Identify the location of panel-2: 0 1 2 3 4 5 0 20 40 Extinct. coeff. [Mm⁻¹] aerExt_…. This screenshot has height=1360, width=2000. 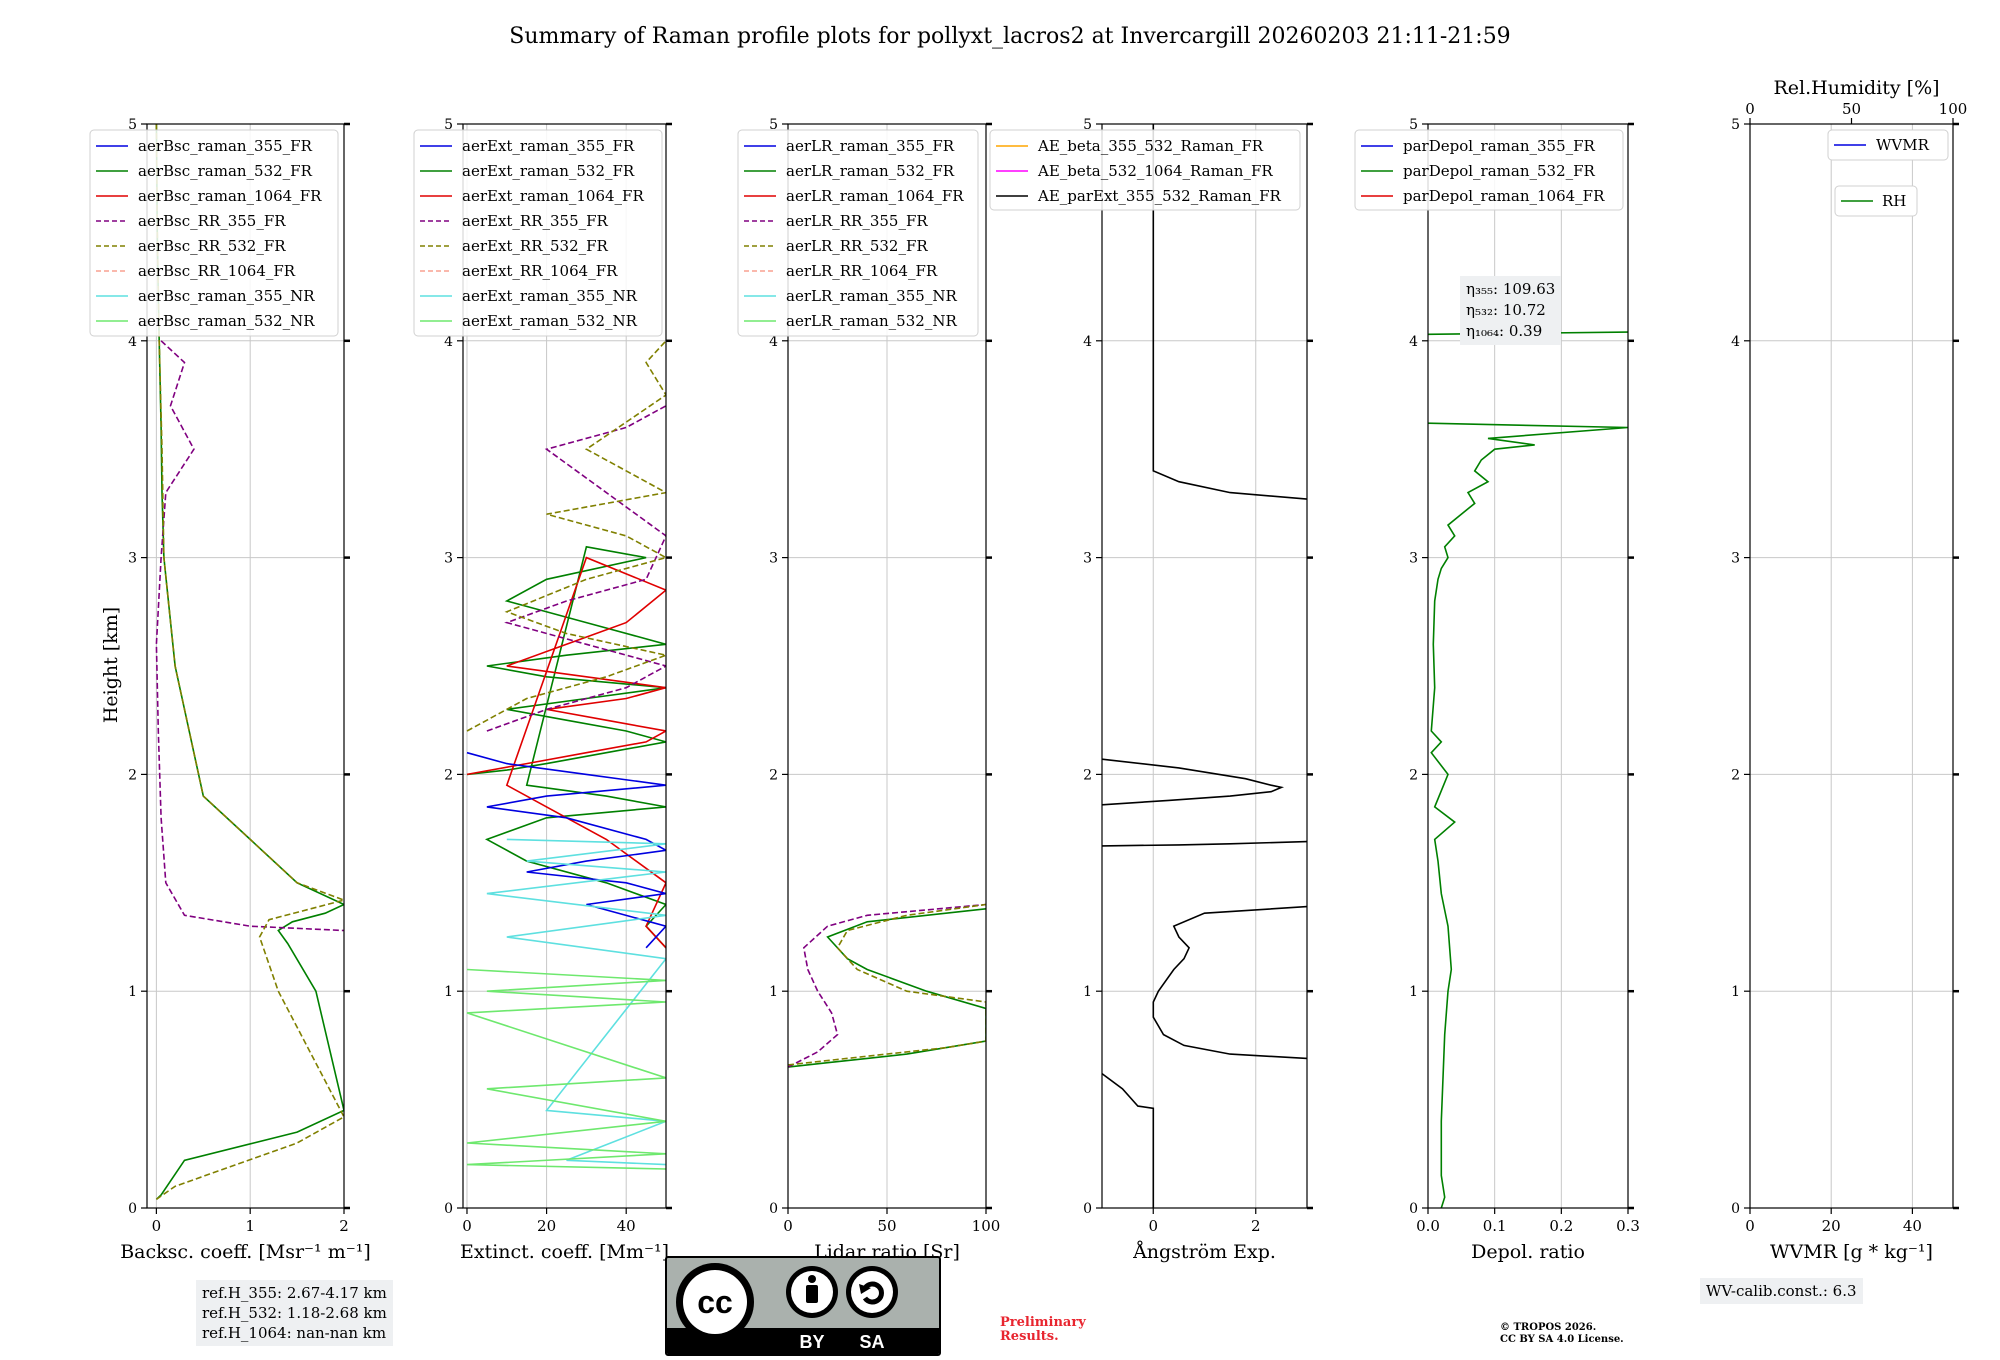
(542, 690).